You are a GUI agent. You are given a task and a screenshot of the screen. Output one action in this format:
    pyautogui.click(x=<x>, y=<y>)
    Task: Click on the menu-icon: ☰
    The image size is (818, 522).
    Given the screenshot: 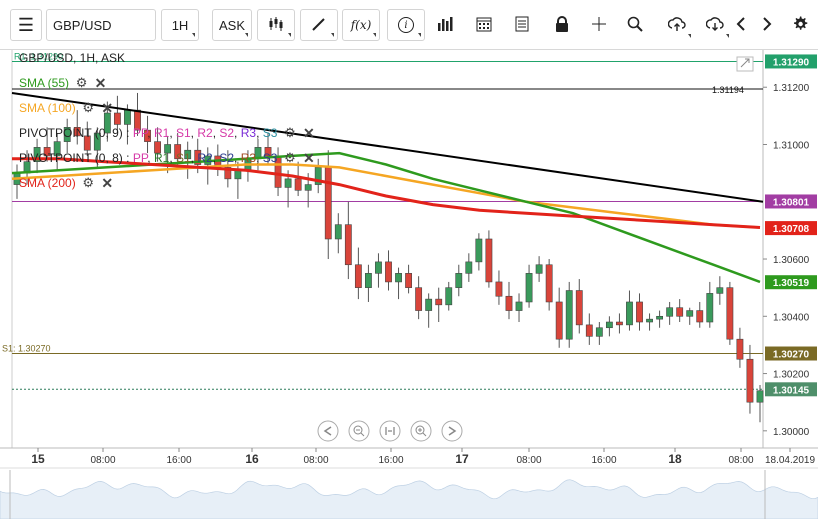 What is the action you would take?
    pyautogui.click(x=26, y=24)
    